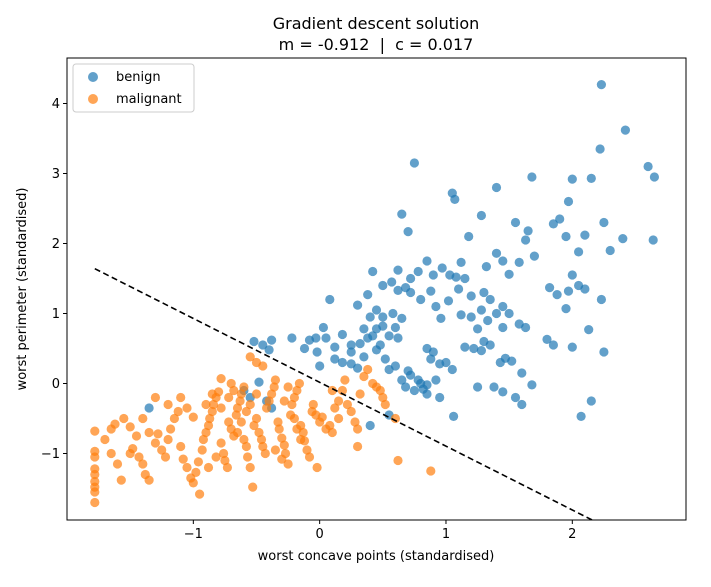 This screenshot has height=587, width=711. Describe the element at coordinates (376, 44) in the screenshot. I see `chart-subtitle: m = -0.912 | c = 0.017` at that location.